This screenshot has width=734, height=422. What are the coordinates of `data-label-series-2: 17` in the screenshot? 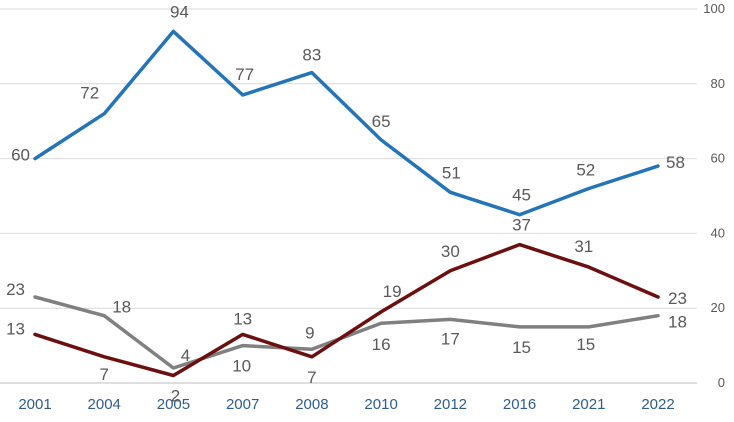 It's located at (450, 338).